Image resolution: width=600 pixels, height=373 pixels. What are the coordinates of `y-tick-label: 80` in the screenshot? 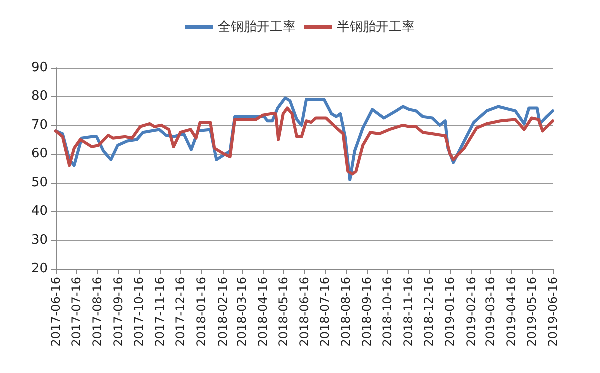 It's located at (39, 96).